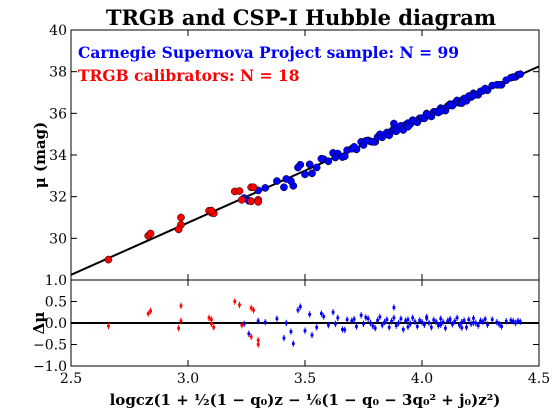 The width and height of the screenshot is (559, 413). Describe the element at coordinates (40, 155) in the screenshot. I see `main-y-axis-label: μ (mag)` at that location.